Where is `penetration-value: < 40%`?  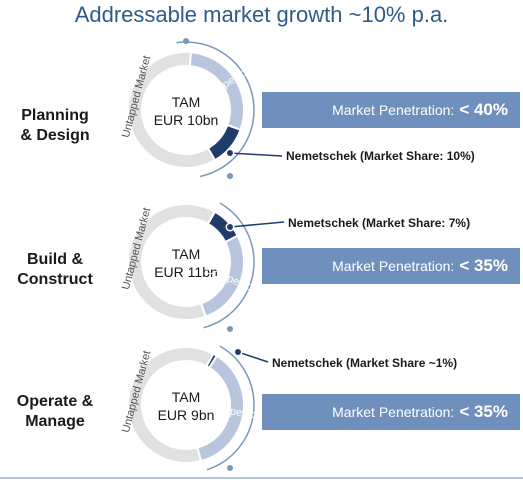
penetration-value: < 40% is located at coordinates (483, 109).